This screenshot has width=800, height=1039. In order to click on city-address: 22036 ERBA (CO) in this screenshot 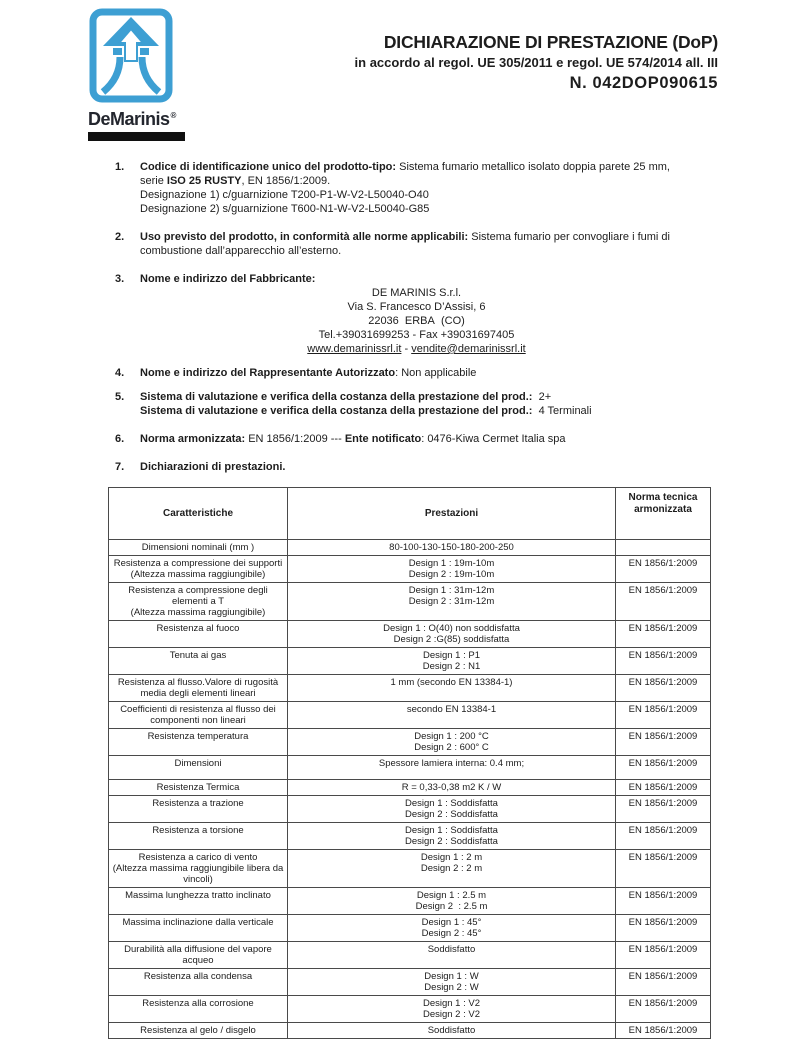, I will do `click(416, 321)`.